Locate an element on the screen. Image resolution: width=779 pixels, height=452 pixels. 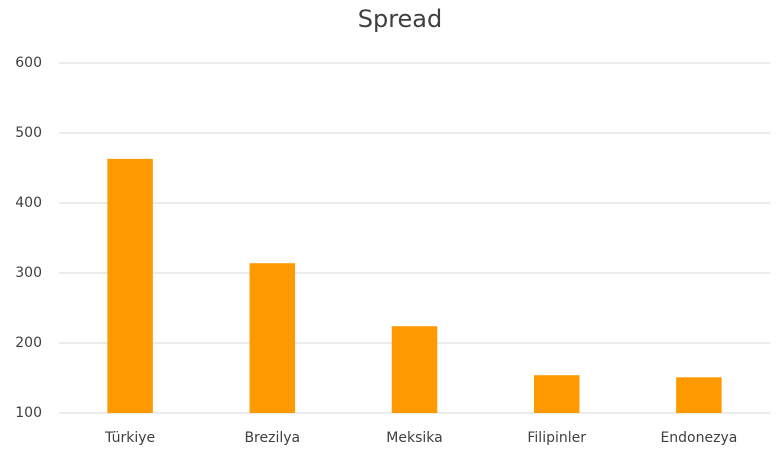
x-tick-label: Endonezya is located at coordinates (698, 438).